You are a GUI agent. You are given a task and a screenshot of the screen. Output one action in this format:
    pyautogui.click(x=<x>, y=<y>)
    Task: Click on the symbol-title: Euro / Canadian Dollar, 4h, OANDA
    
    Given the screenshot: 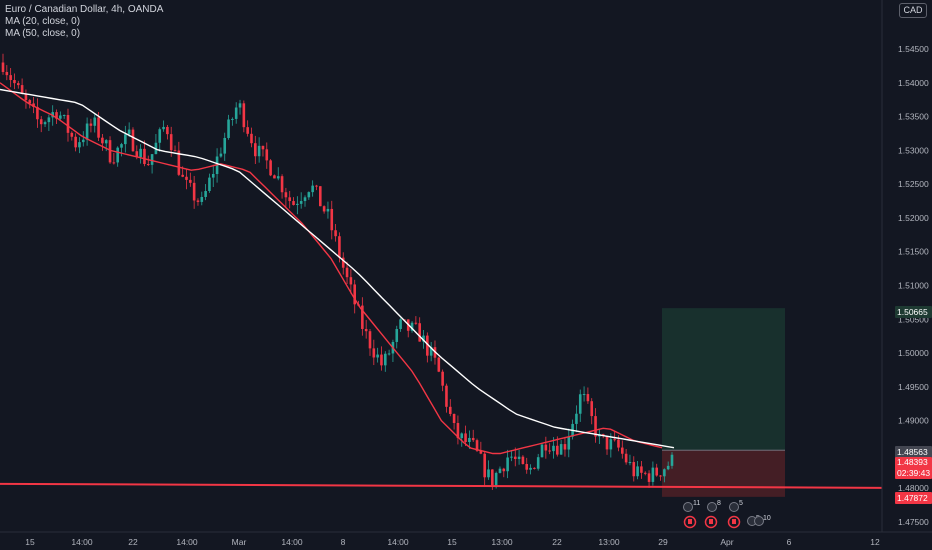 What is the action you would take?
    pyautogui.click(x=84, y=9)
    